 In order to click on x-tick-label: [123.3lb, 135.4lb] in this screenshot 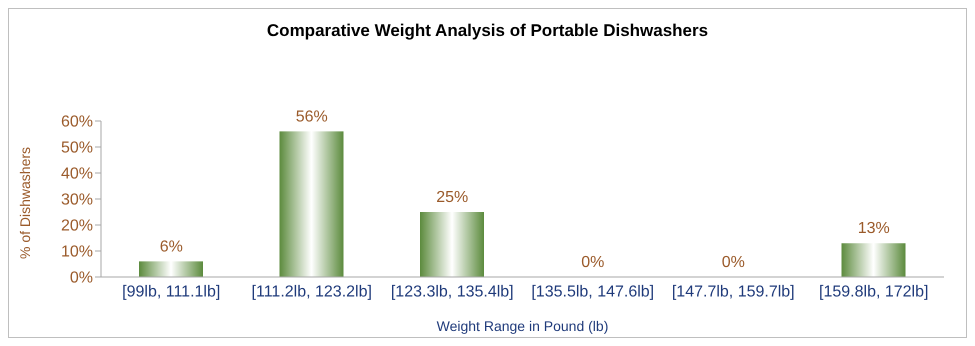, I will do `click(452, 291)`.